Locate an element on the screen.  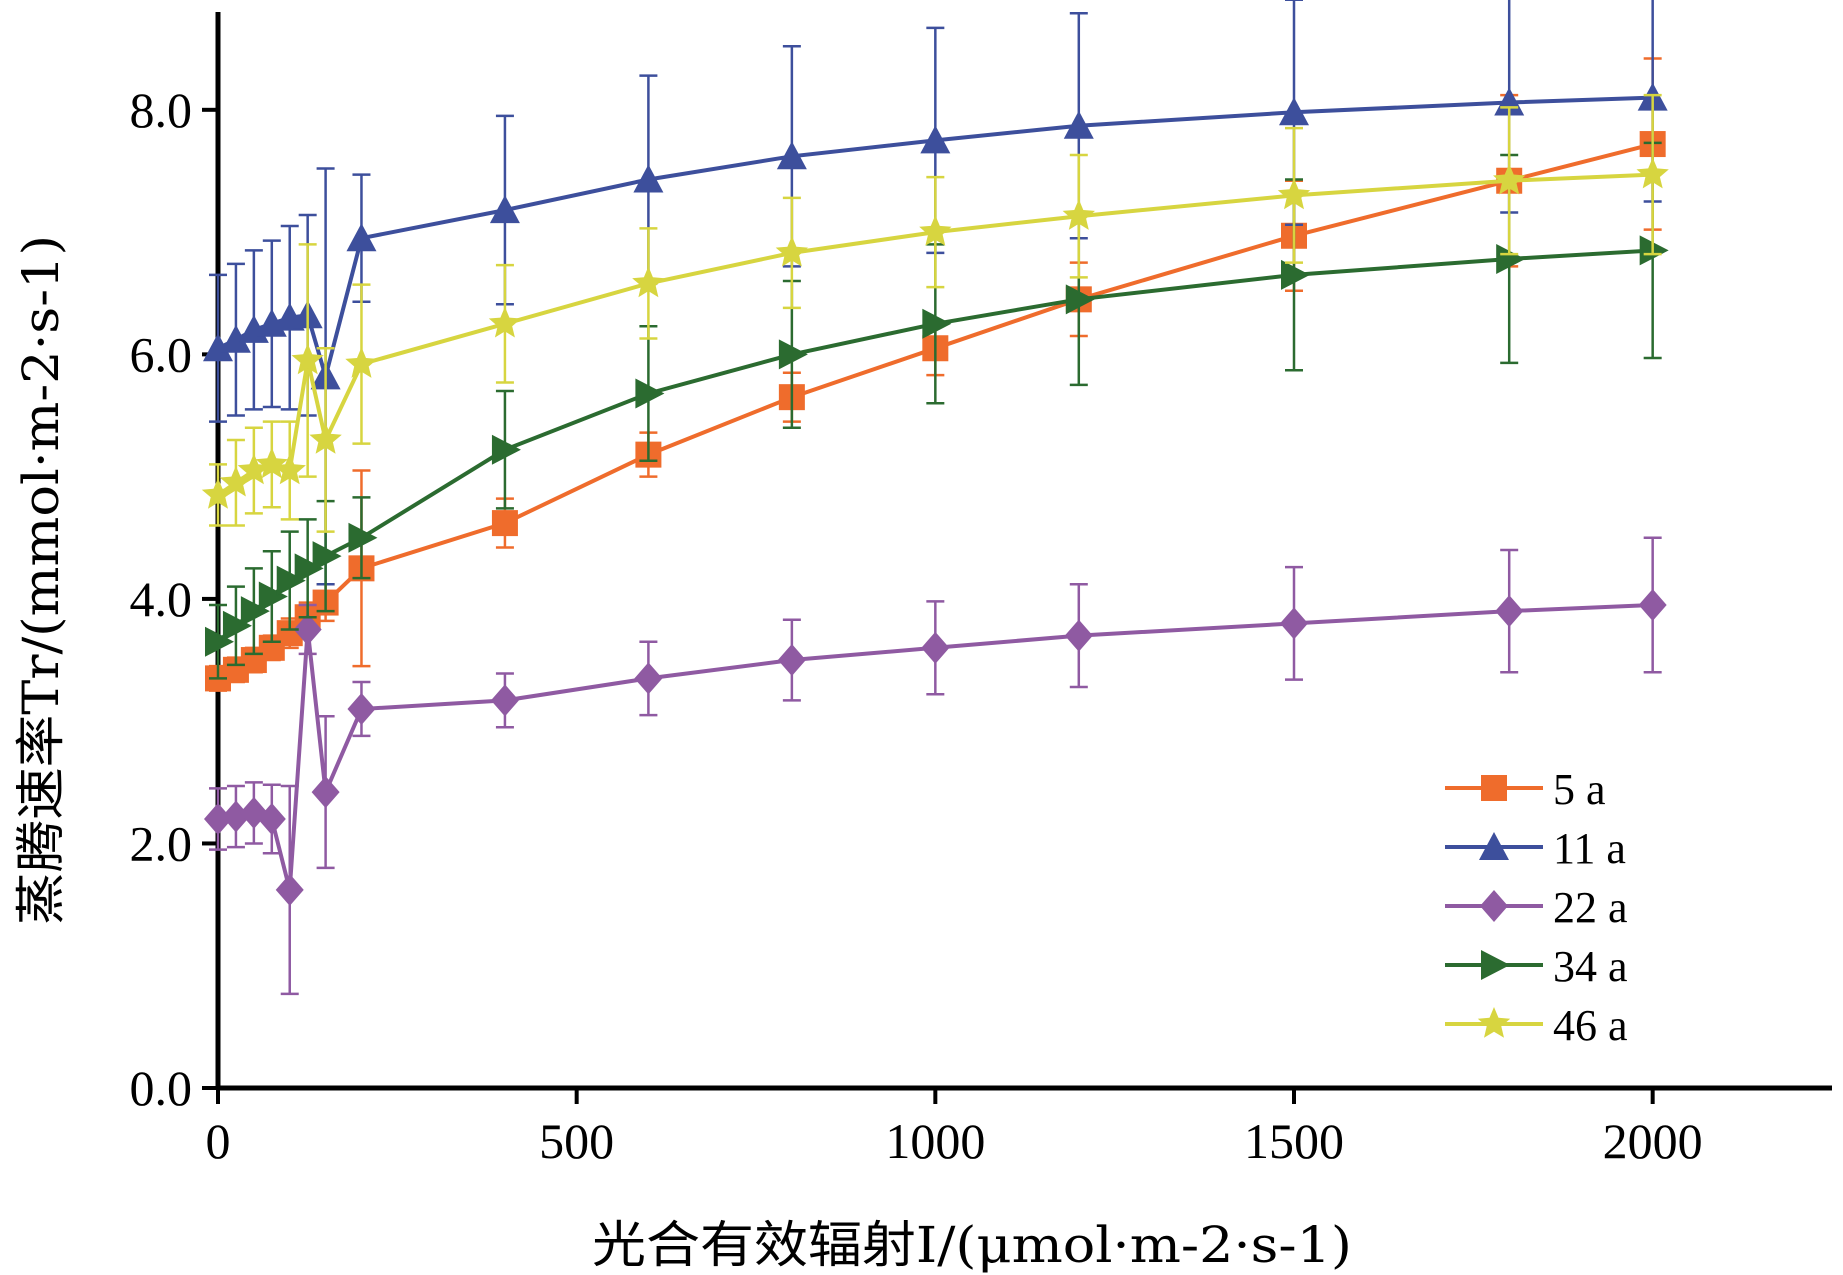
x-tick-label: 2000 is located at coordinates (1653, 1141).